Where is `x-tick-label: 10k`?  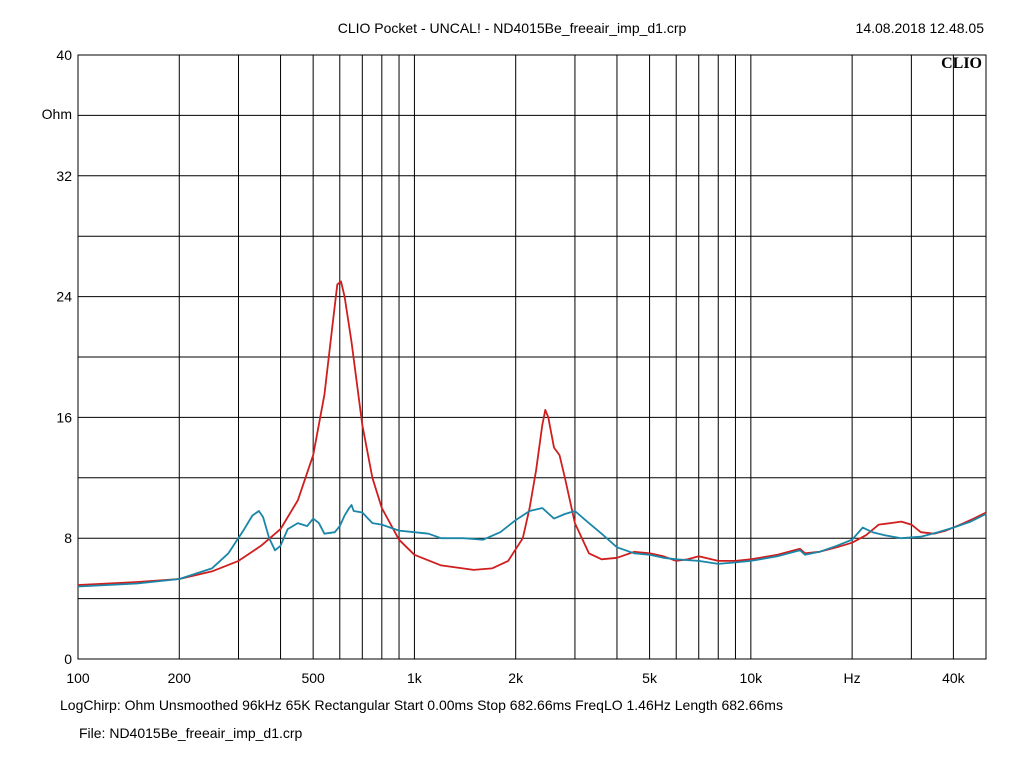
x-tick-label: 10k is located at coordinates (752, 678).